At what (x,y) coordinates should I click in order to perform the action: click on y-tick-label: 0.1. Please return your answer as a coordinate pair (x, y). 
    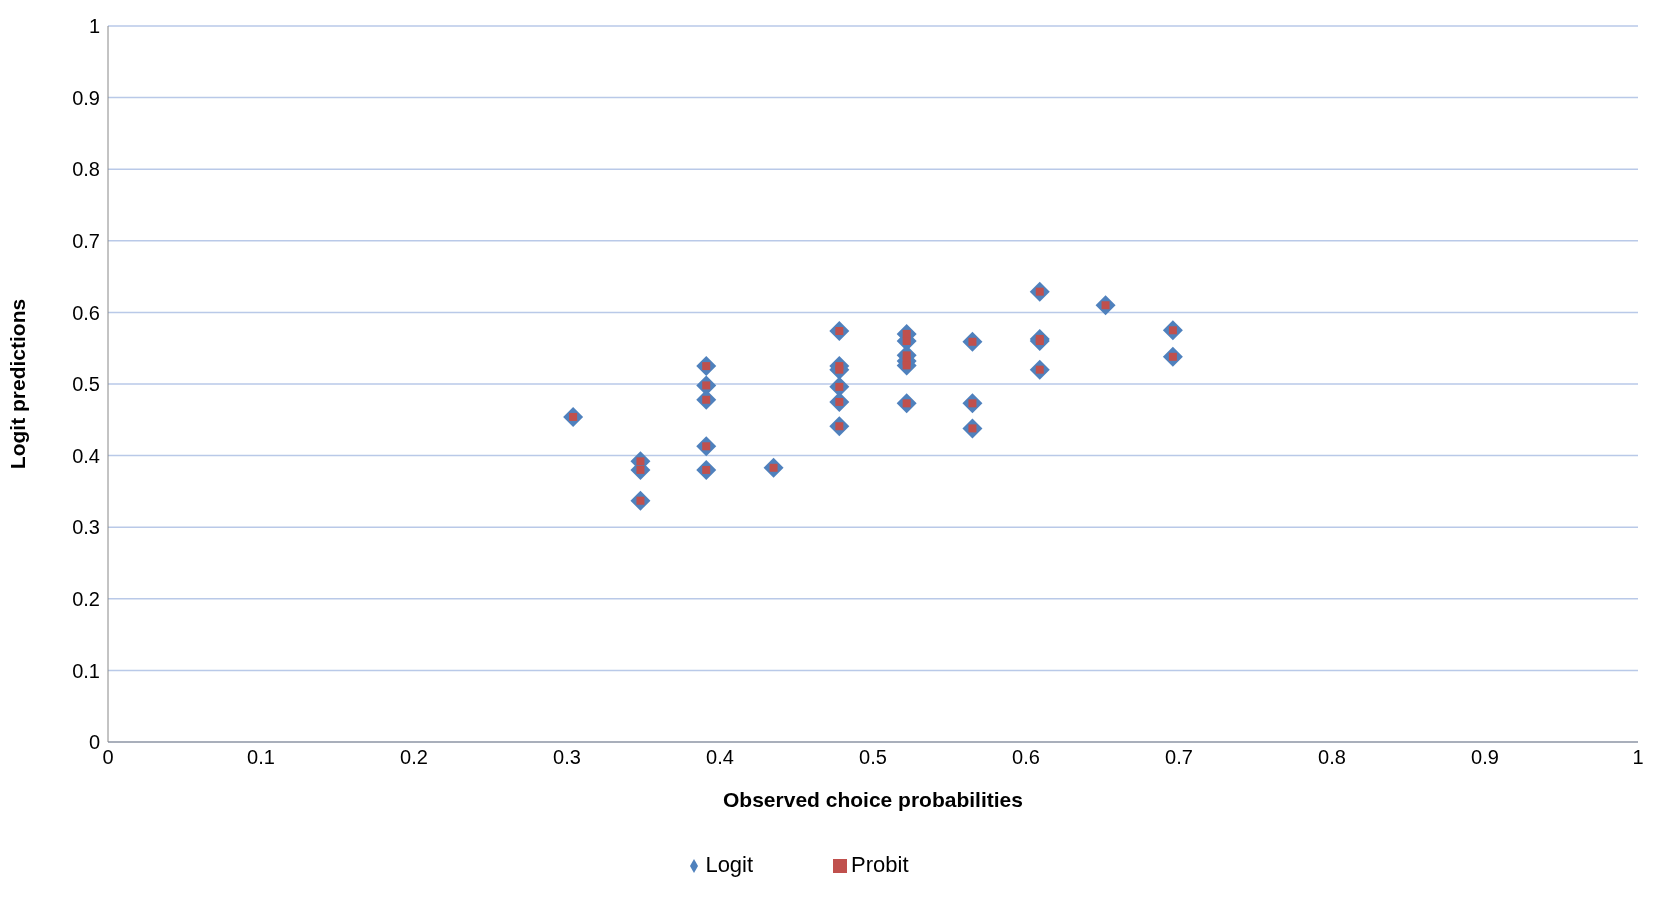
    Looking at the image, I should click on (86, 670).